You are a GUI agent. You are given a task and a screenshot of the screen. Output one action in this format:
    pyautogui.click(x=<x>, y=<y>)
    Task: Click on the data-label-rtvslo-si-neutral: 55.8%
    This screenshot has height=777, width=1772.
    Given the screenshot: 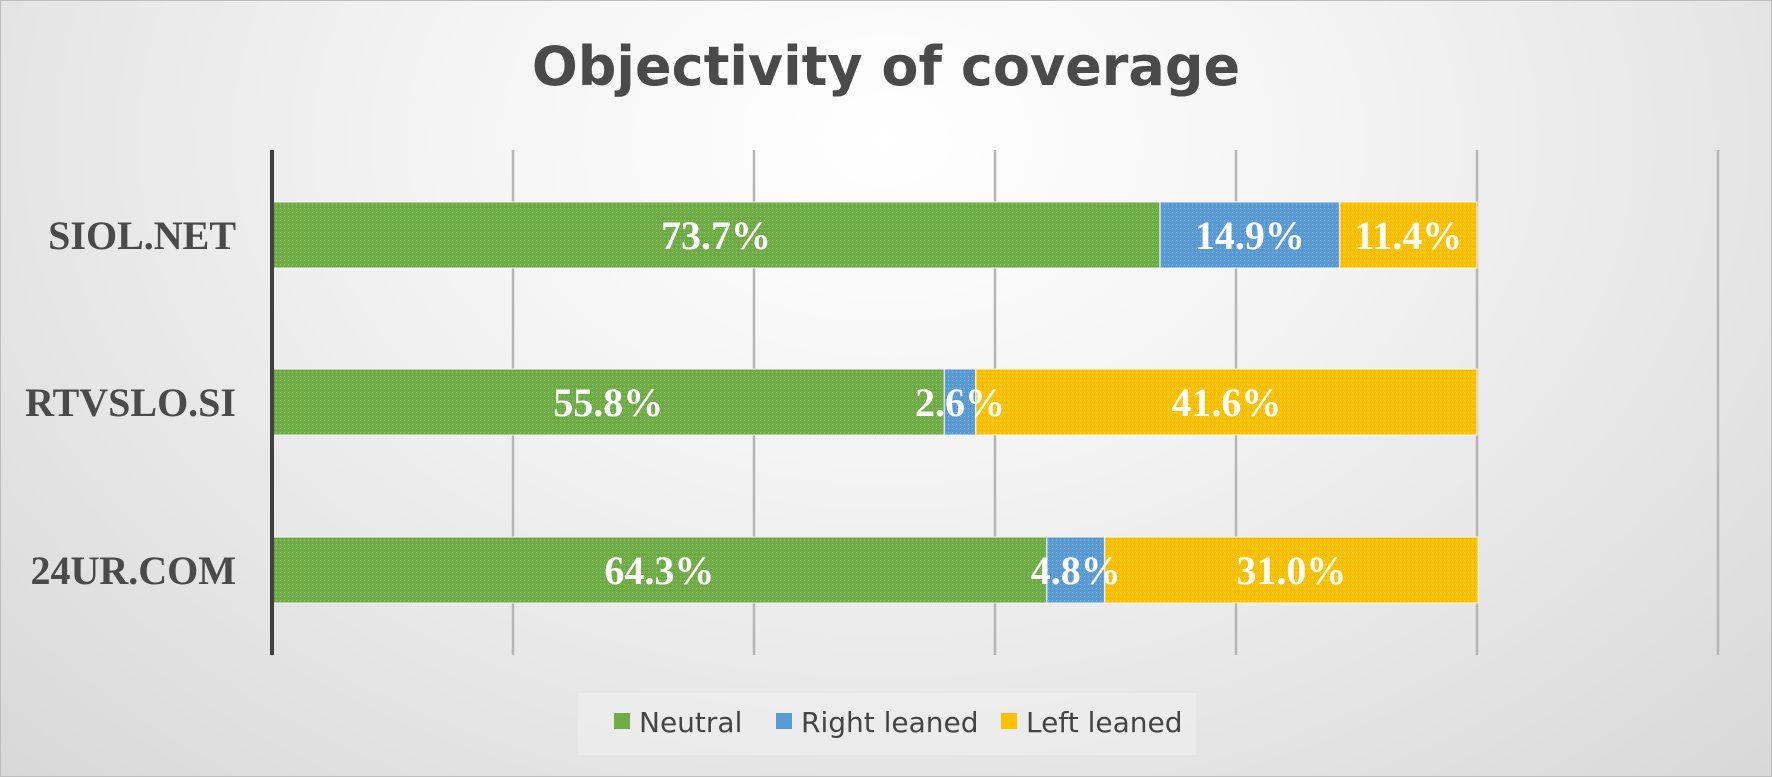 What is the action you would take?
    pyautogui.click(x=608, y=402)
    